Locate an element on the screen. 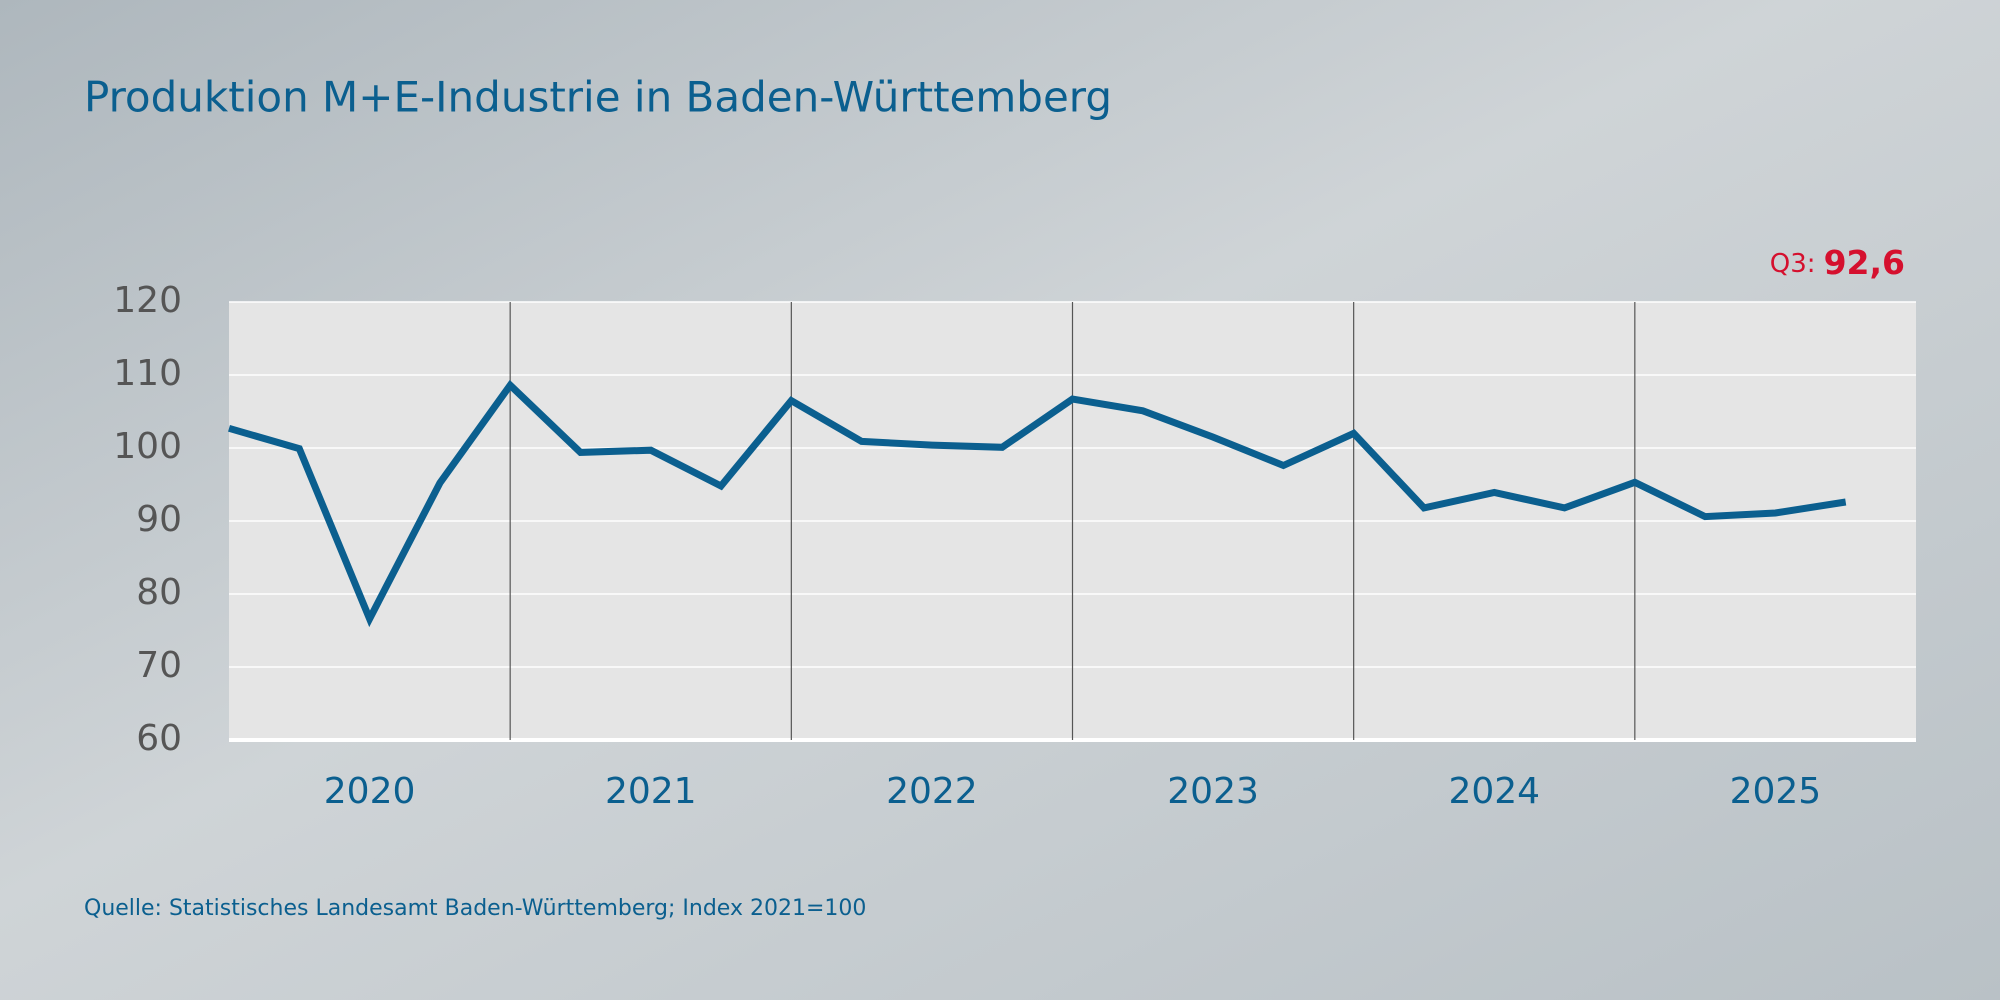  annotation: Q3: 92,6 is located at coordinates (1837, 262).